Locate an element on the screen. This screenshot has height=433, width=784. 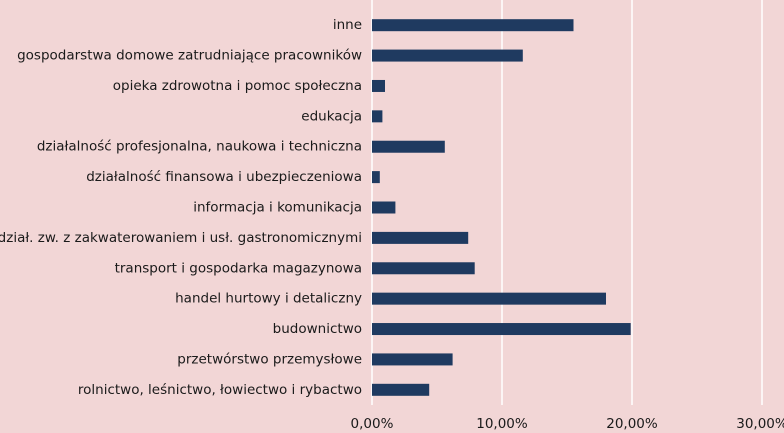
y-tick-label: budownictwo is located at coordinates (317, 329).